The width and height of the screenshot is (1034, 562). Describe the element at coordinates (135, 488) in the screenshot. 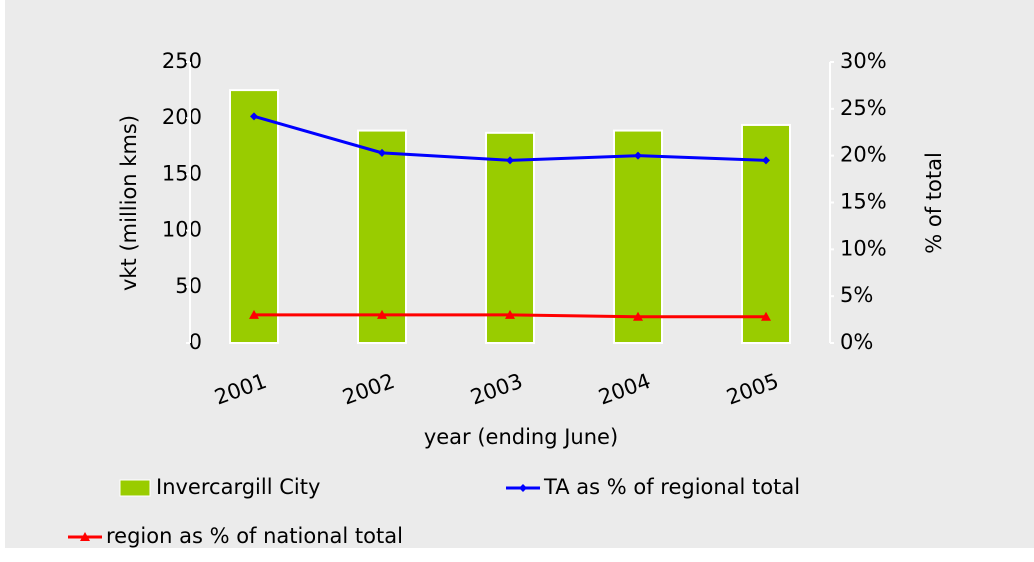

I see `legend-swatch` at that location.